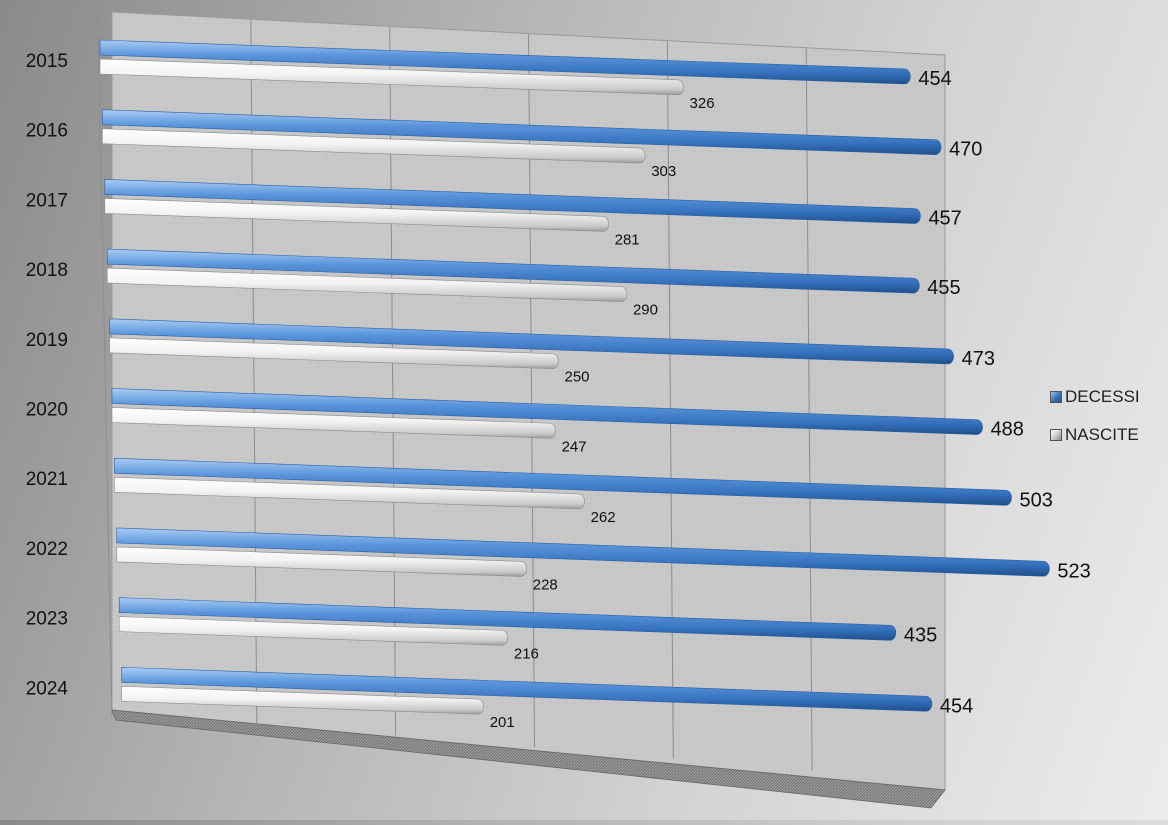 The image size is (1168, 825). Describe the element at coordinates (574, 446) in the screenshot. I see `data-label-nascite-2020: 247` at that location.